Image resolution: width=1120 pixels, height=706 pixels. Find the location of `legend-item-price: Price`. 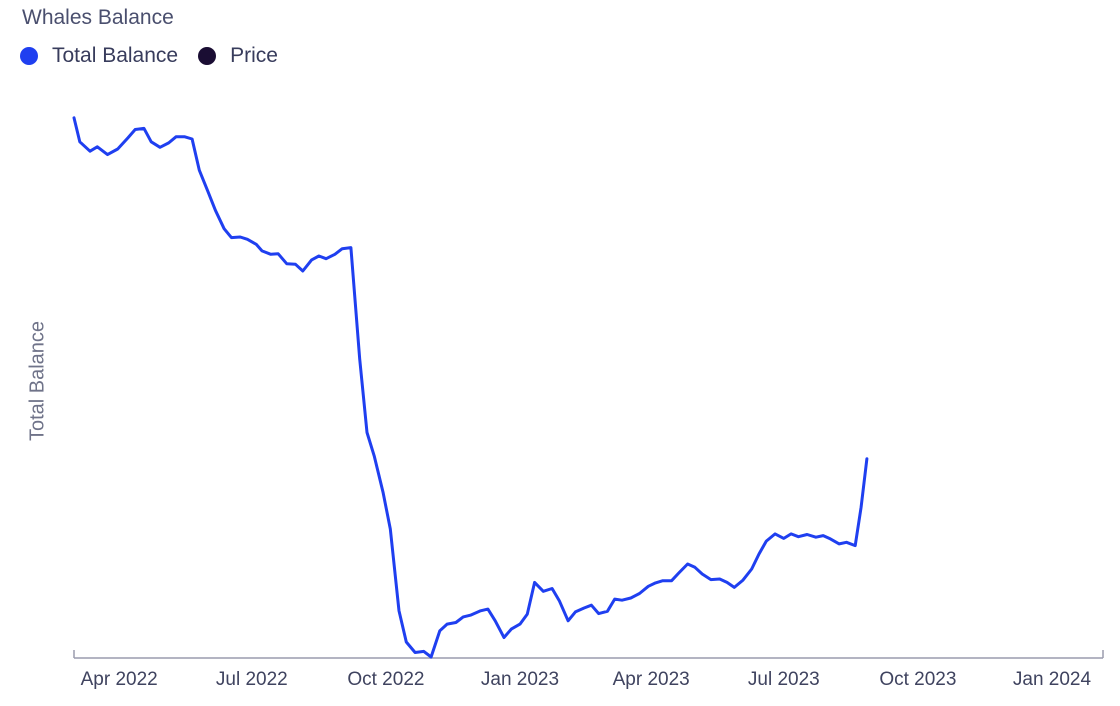

legend-item-price: Price is located at coordinates (238, 56).